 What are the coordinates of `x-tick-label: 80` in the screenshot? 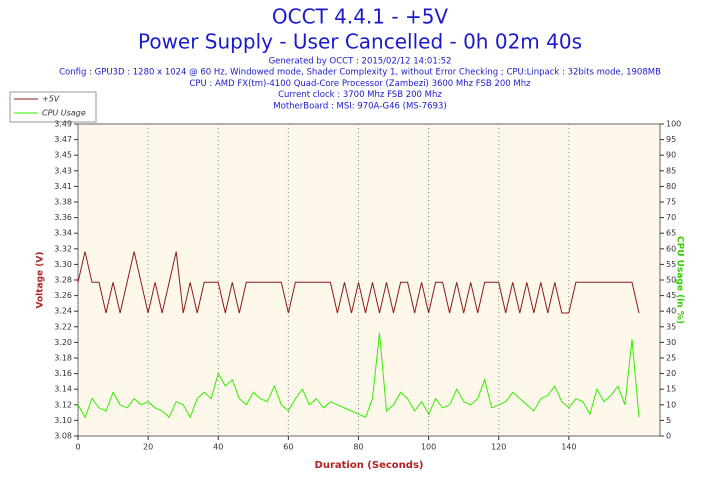 It's located at (358, 447).